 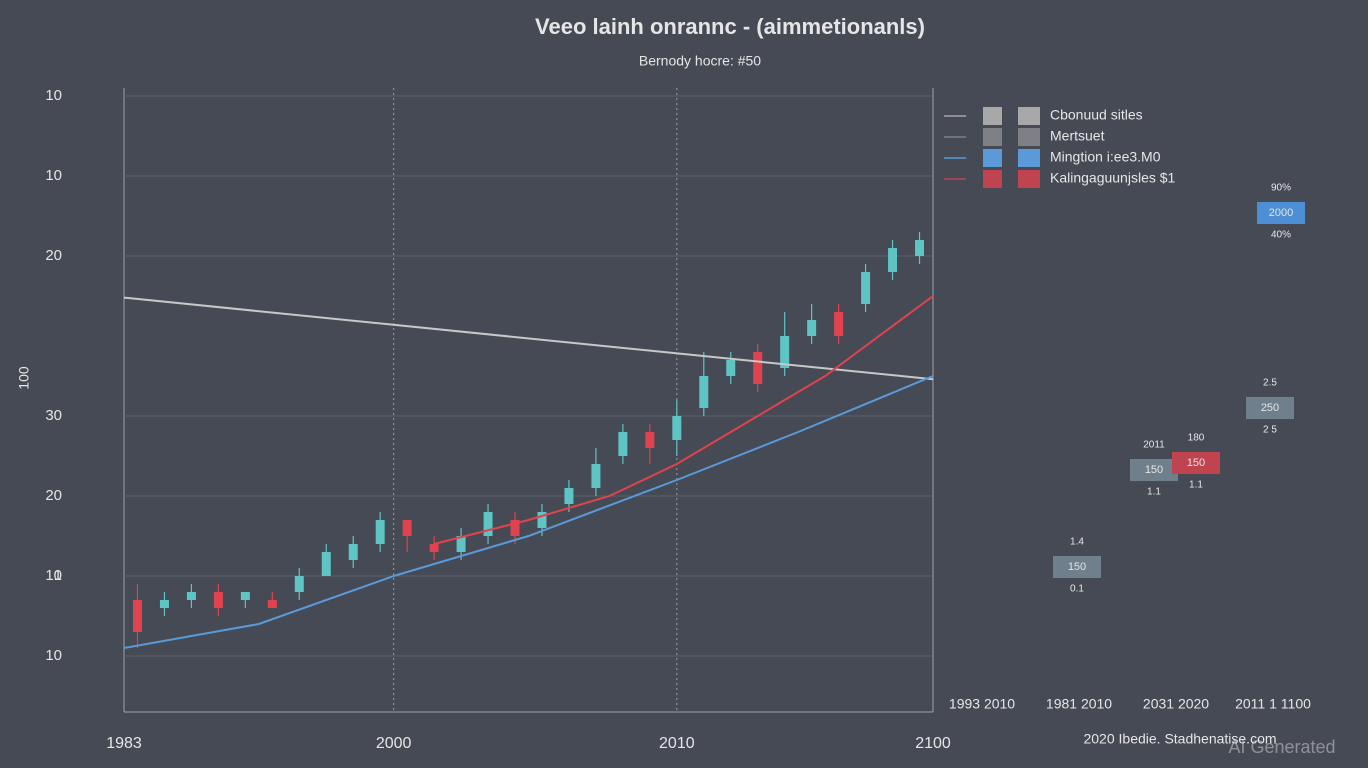 What do you see at coordinates (730, 26) in the screenshot?
I see `chart-title: Veeo lainh onrannc - (aimmetionanls)` at bounding box center [730, 26].